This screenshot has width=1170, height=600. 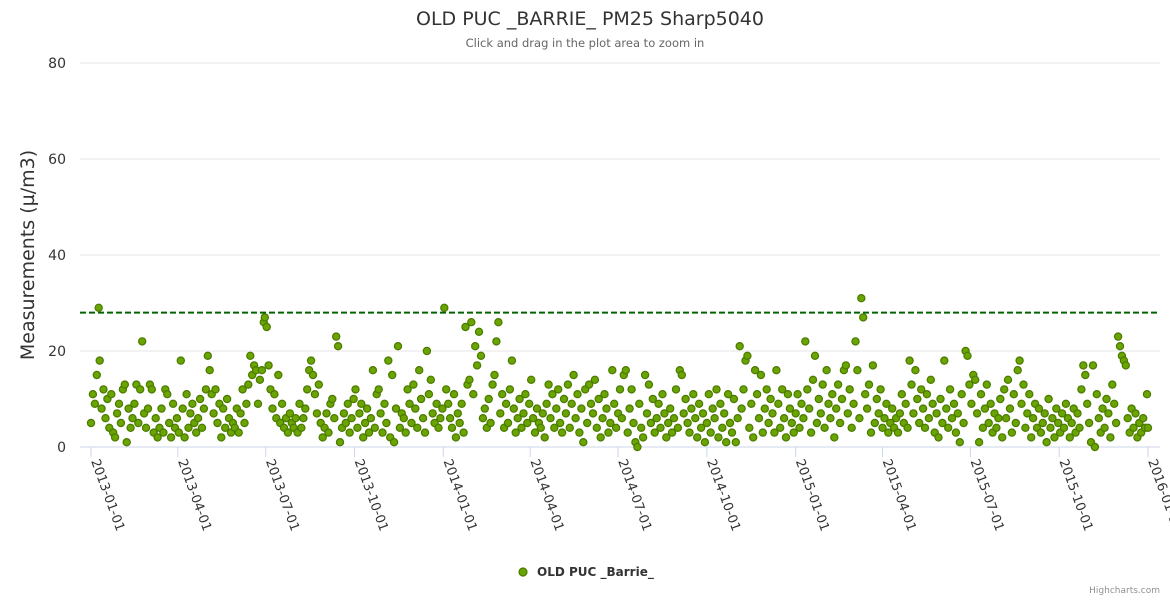 What do you see at coordinates (1124, 591) in the screenshot?
I see `credits-link: Highcharts.com` at bounding box center [1124, 591].